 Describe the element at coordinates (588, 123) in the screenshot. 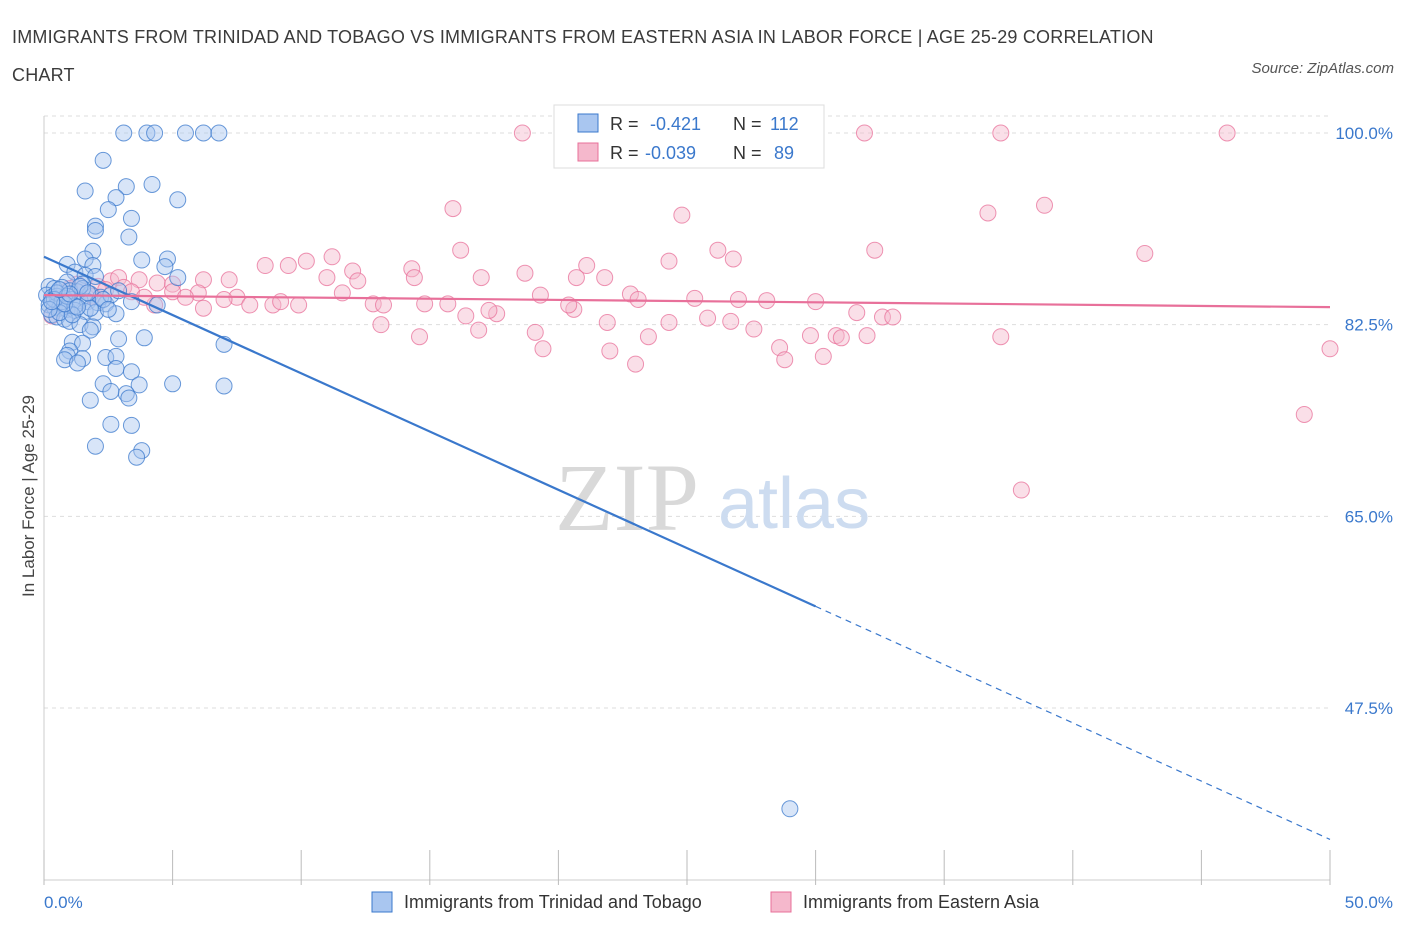

I see `legend-swatch-blue` at that location.